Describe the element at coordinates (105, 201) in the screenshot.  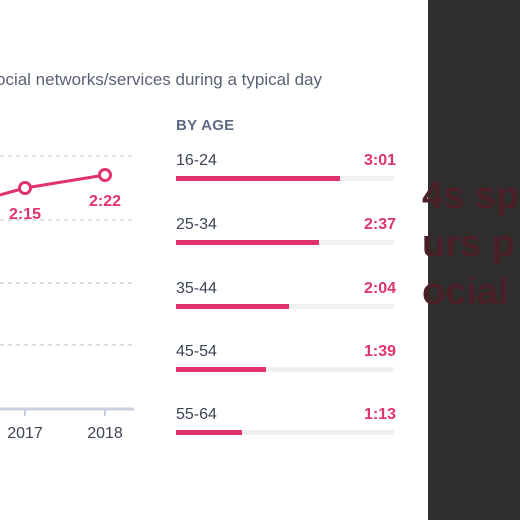
I see `data-label: 2:22` at that location.